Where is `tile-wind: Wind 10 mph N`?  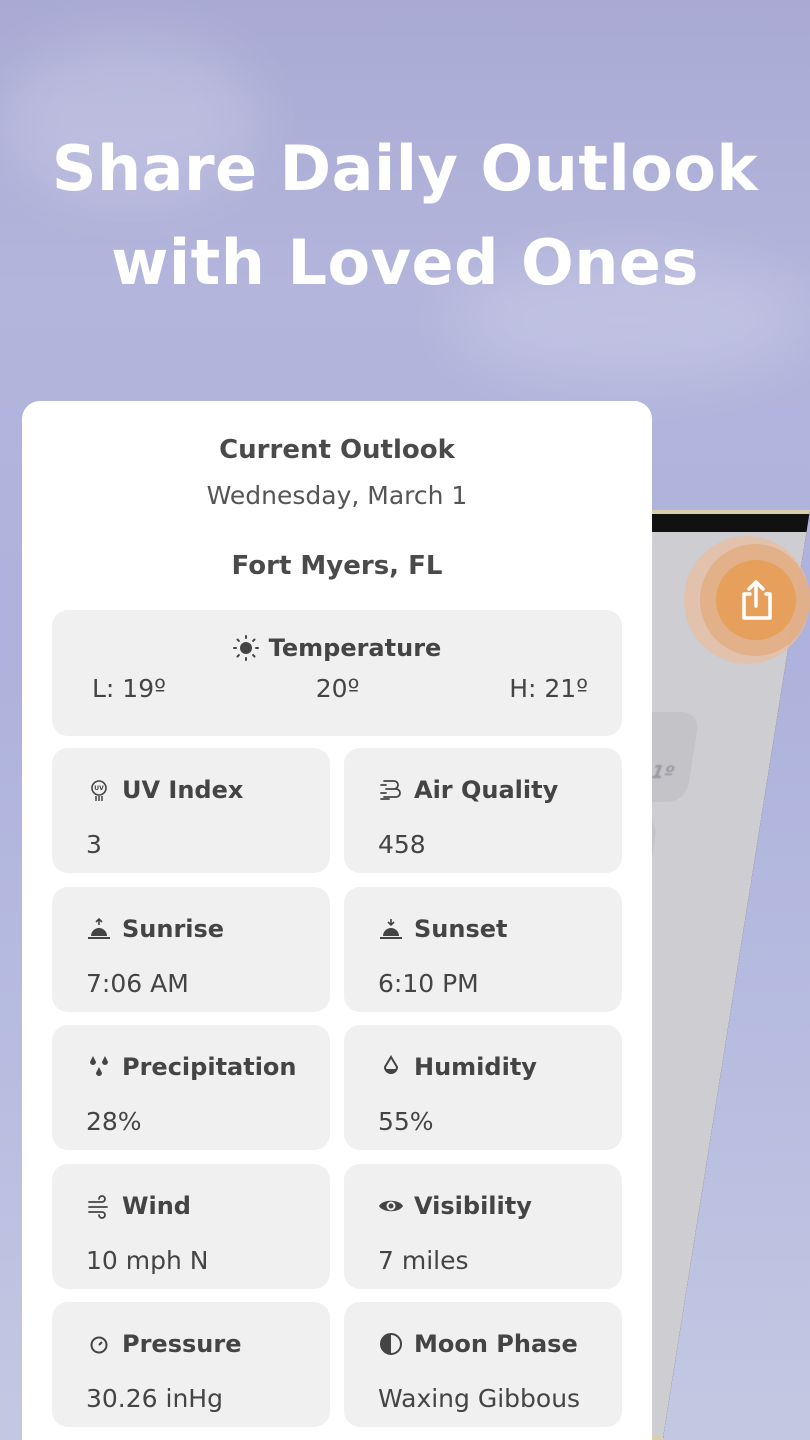 tile-wind: Wind 10 mph N is located at coordinates (191, 1226).